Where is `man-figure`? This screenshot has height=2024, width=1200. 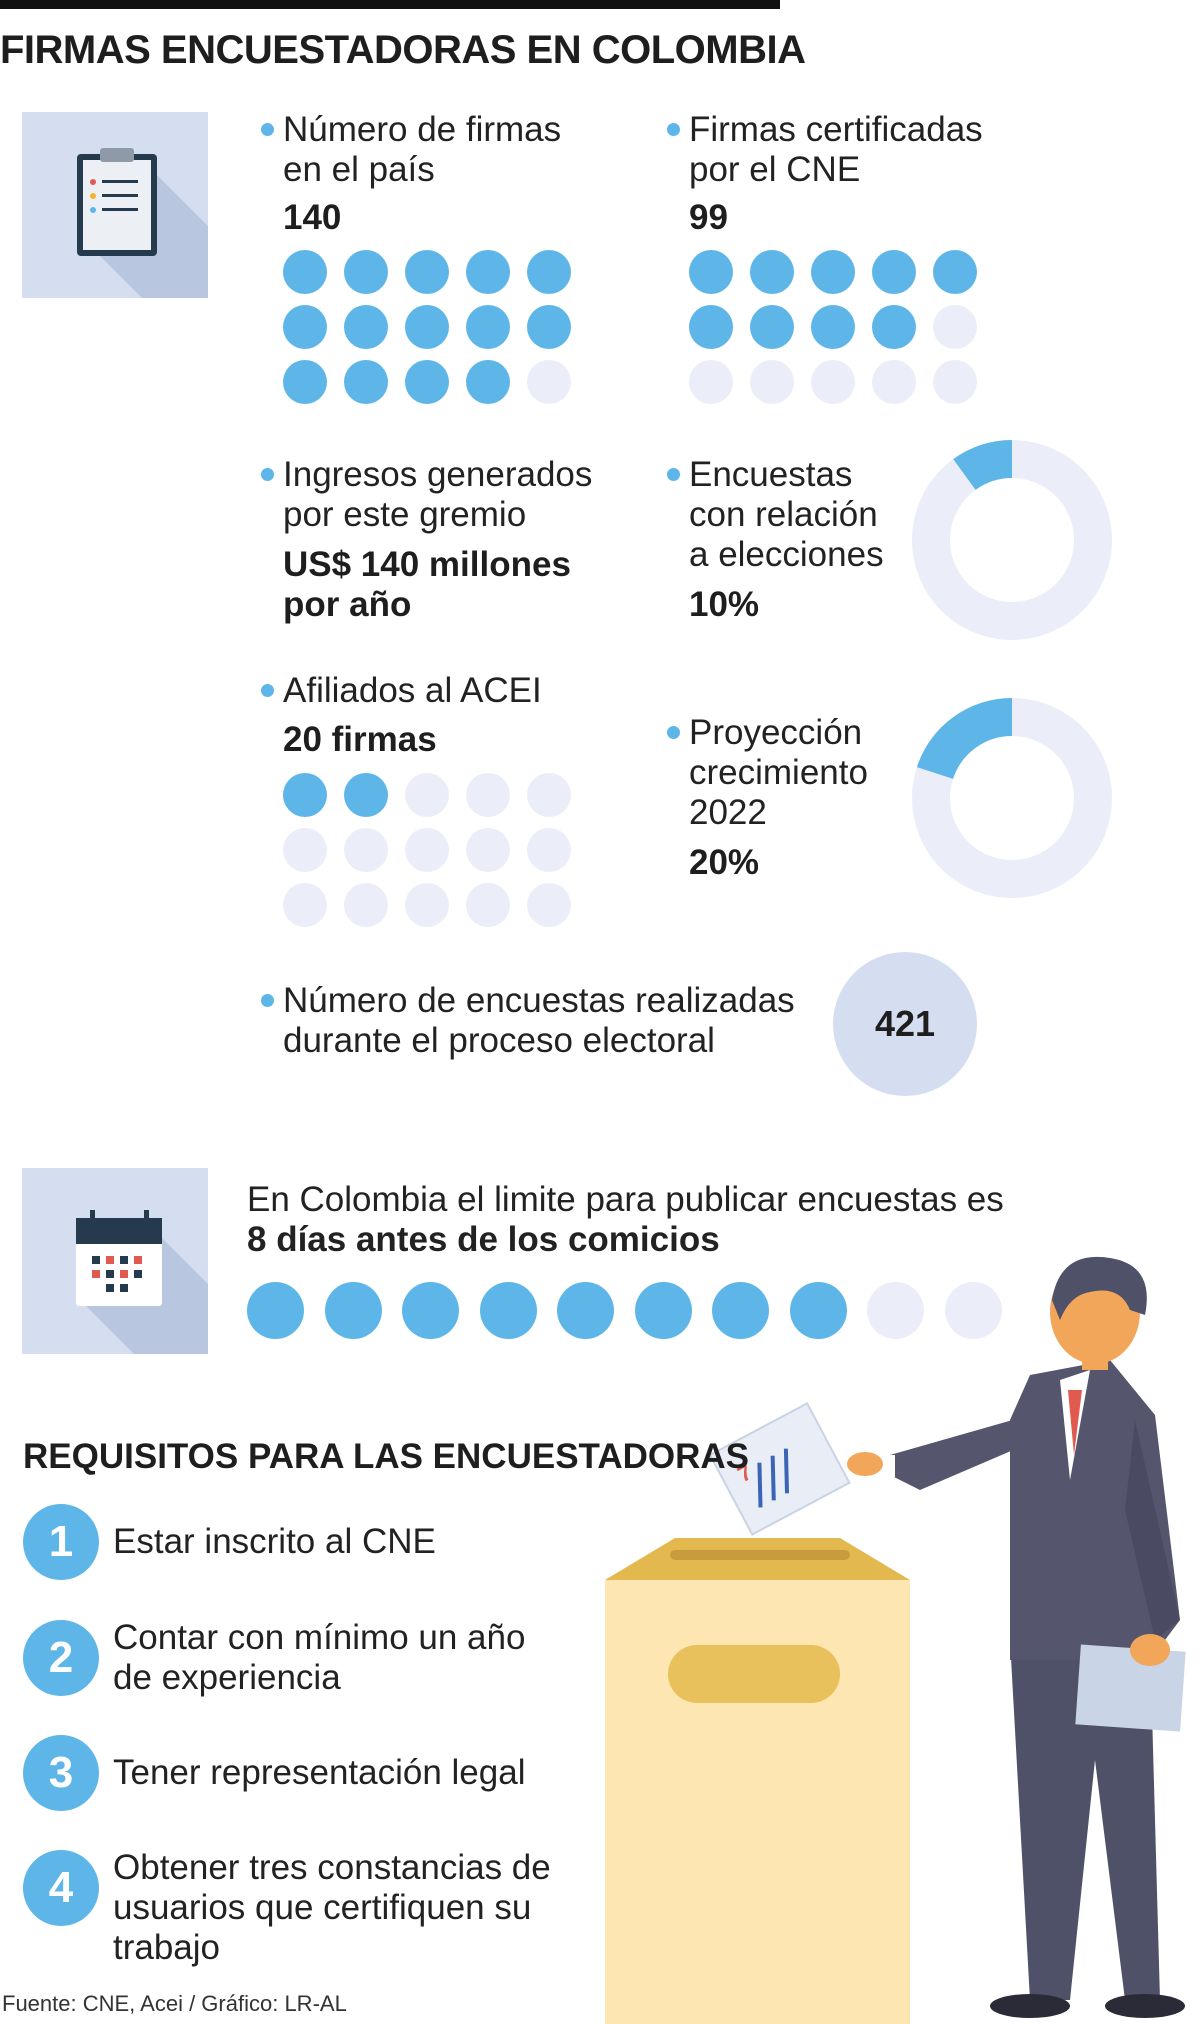
man-figure is located at coordinates (1016, 1637).